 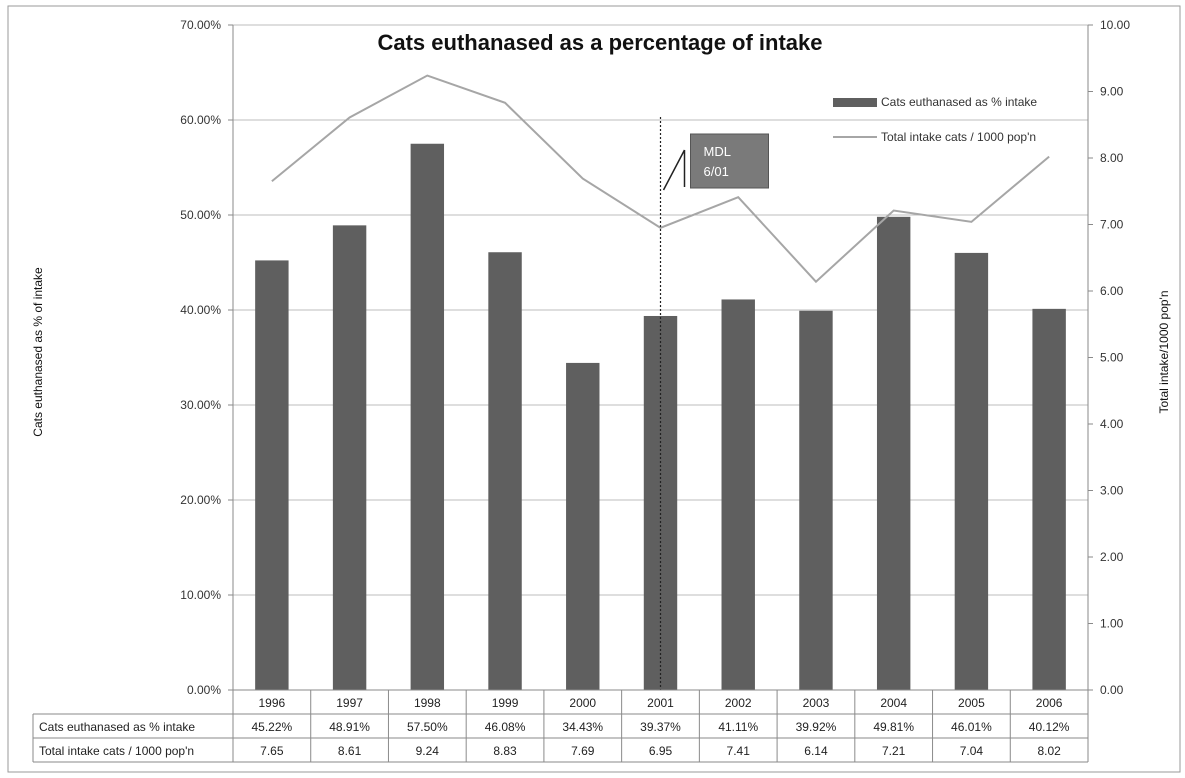 What do you see at coordinates (958, 137) in the screenshot?
I see `legend-label: Total intake cats / 1000 pop'n` at bounding box center [958, 137].